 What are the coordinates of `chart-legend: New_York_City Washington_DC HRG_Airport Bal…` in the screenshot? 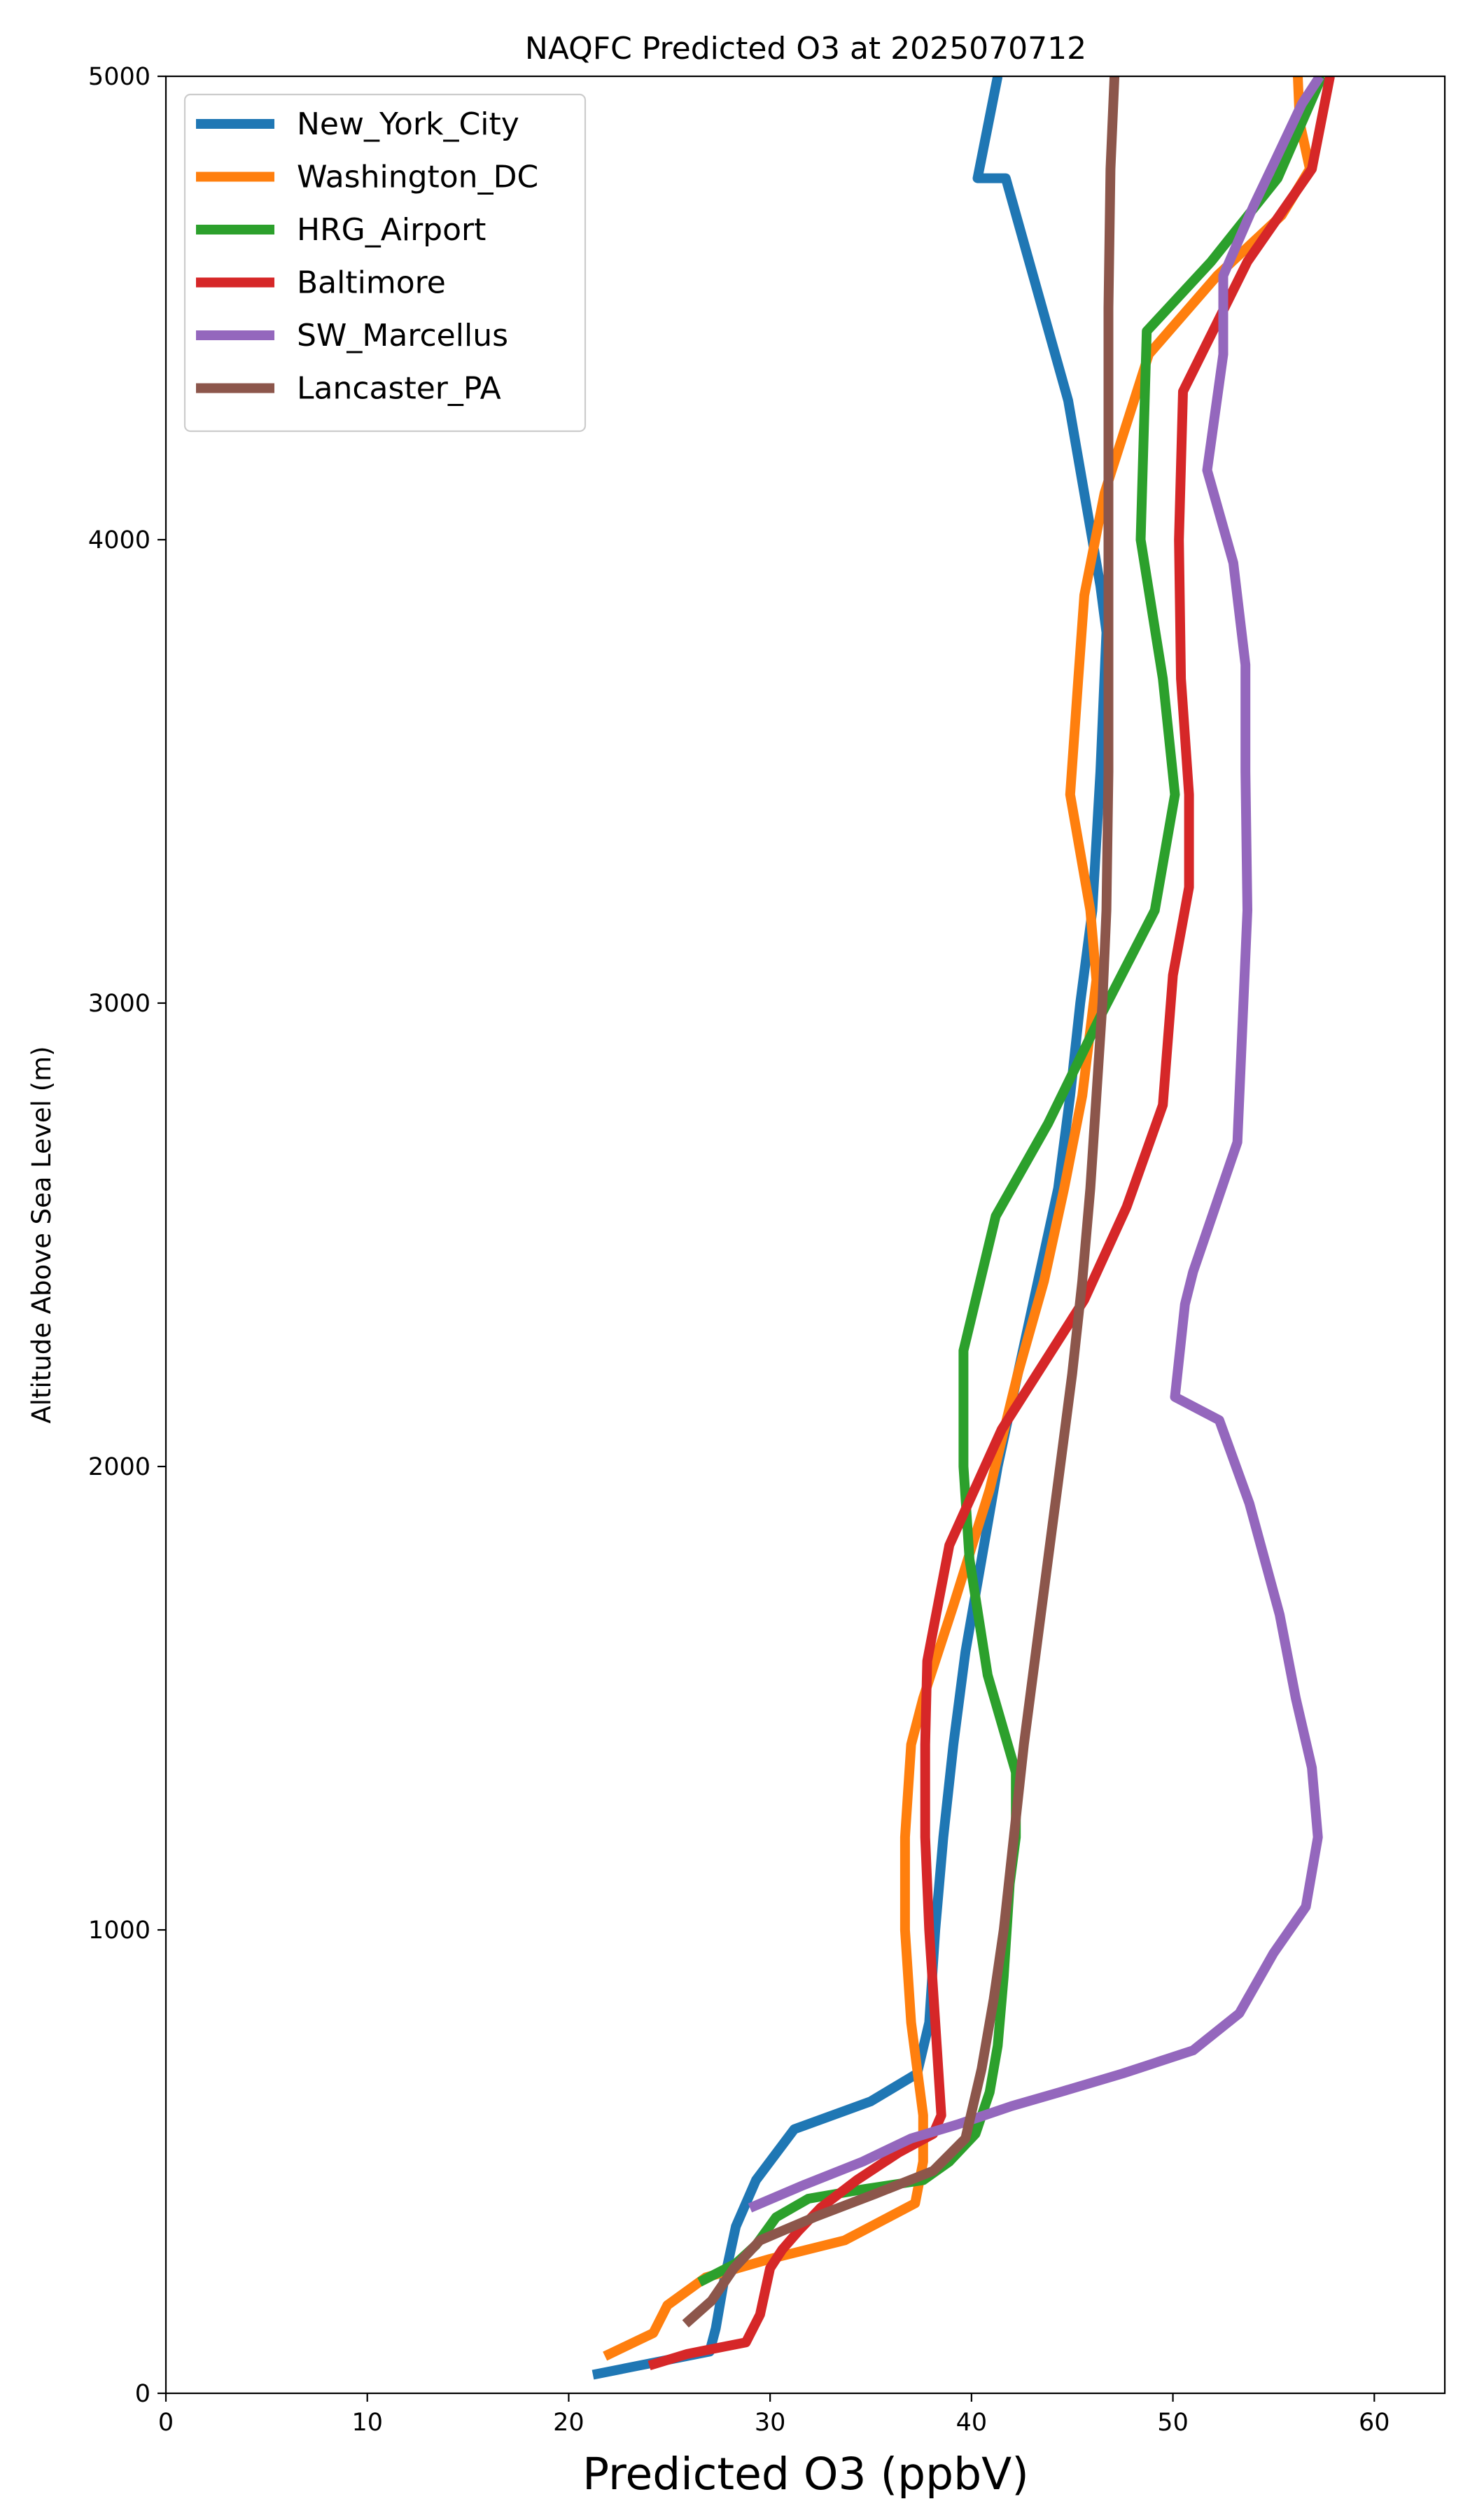 It's located at (385, 263).